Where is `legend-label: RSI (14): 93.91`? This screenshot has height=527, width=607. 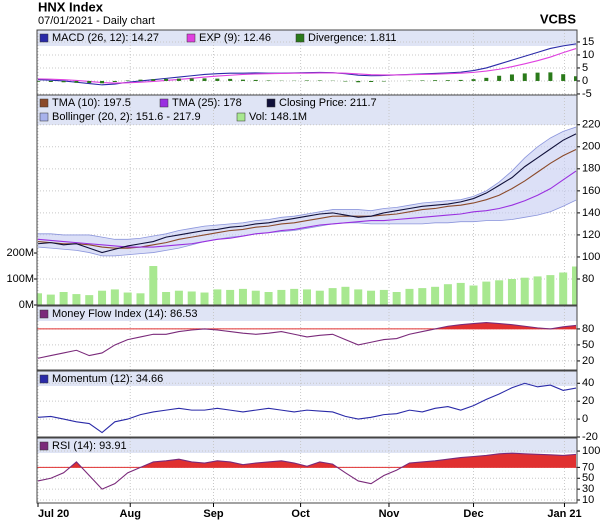
legend-label: RSI (14): 93.91 is located at coordinates (89, 446).